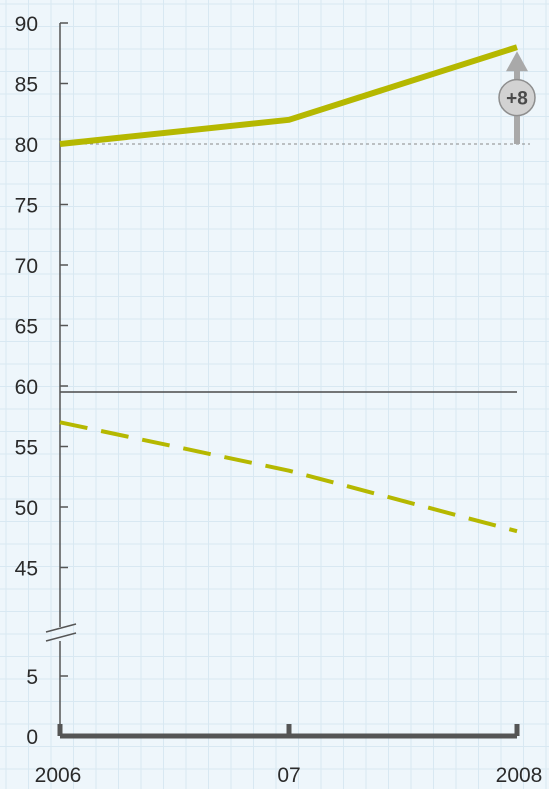 The height and width of the screenshot is (789, 549). Describe the element at coordinates (288, 775) in the screenshot. I see `x-tick-label: 07` at that location.